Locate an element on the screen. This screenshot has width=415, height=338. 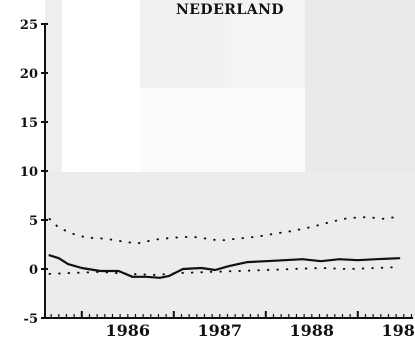
x-tick-label: 1986 is located at coordinates (128, 329).